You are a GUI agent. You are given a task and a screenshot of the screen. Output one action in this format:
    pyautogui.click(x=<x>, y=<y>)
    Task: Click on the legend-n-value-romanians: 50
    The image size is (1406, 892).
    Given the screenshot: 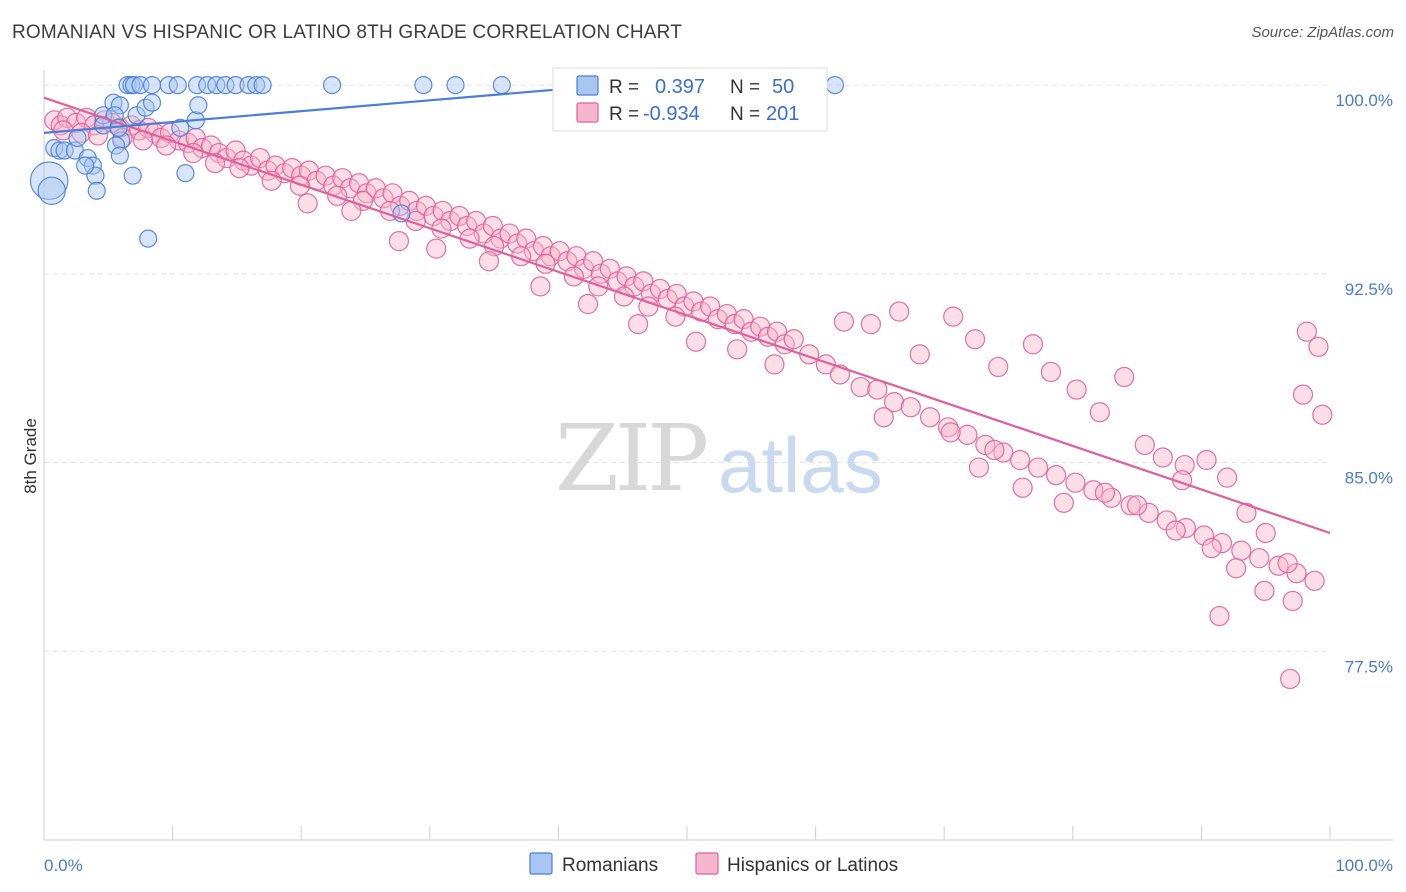 What is the action you would take?
    pyautogui.click(x=783, y=87)
    